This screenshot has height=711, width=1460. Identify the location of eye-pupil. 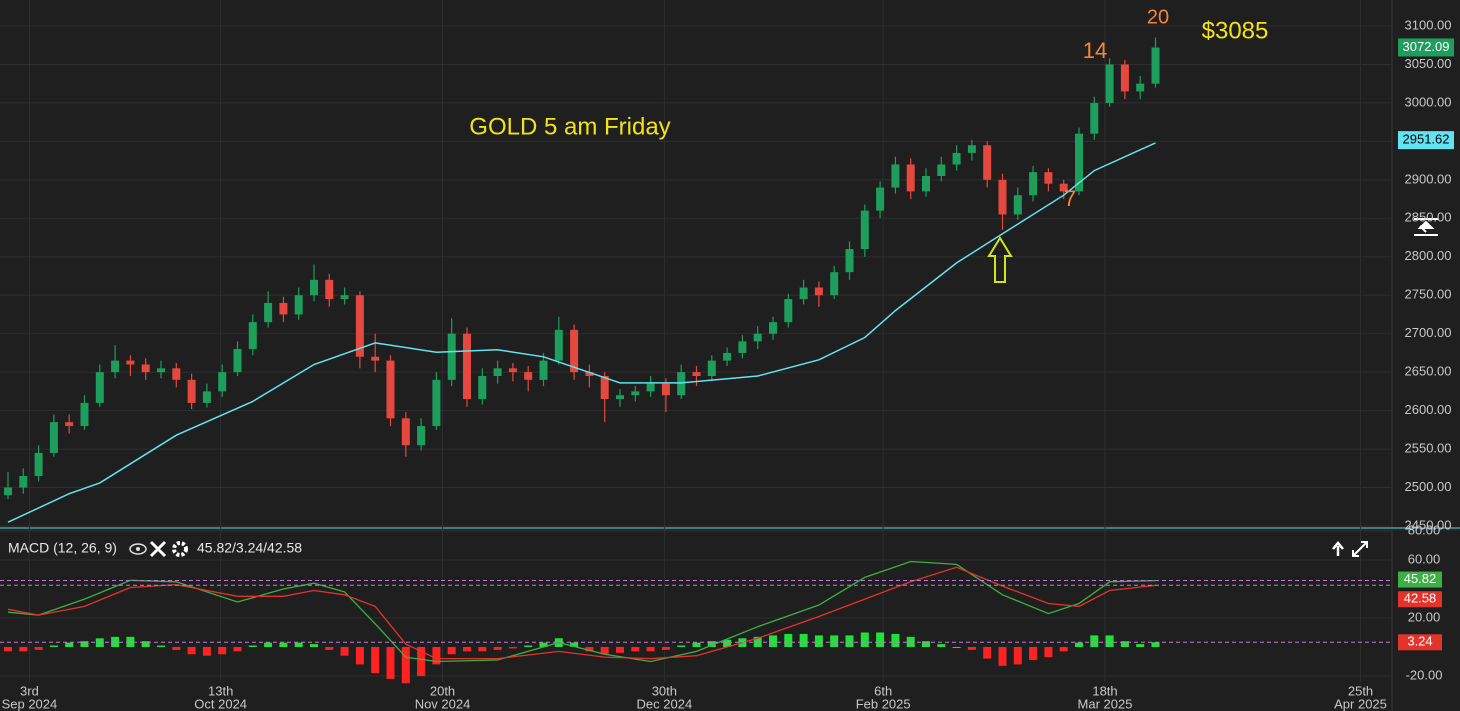
(138, 549).